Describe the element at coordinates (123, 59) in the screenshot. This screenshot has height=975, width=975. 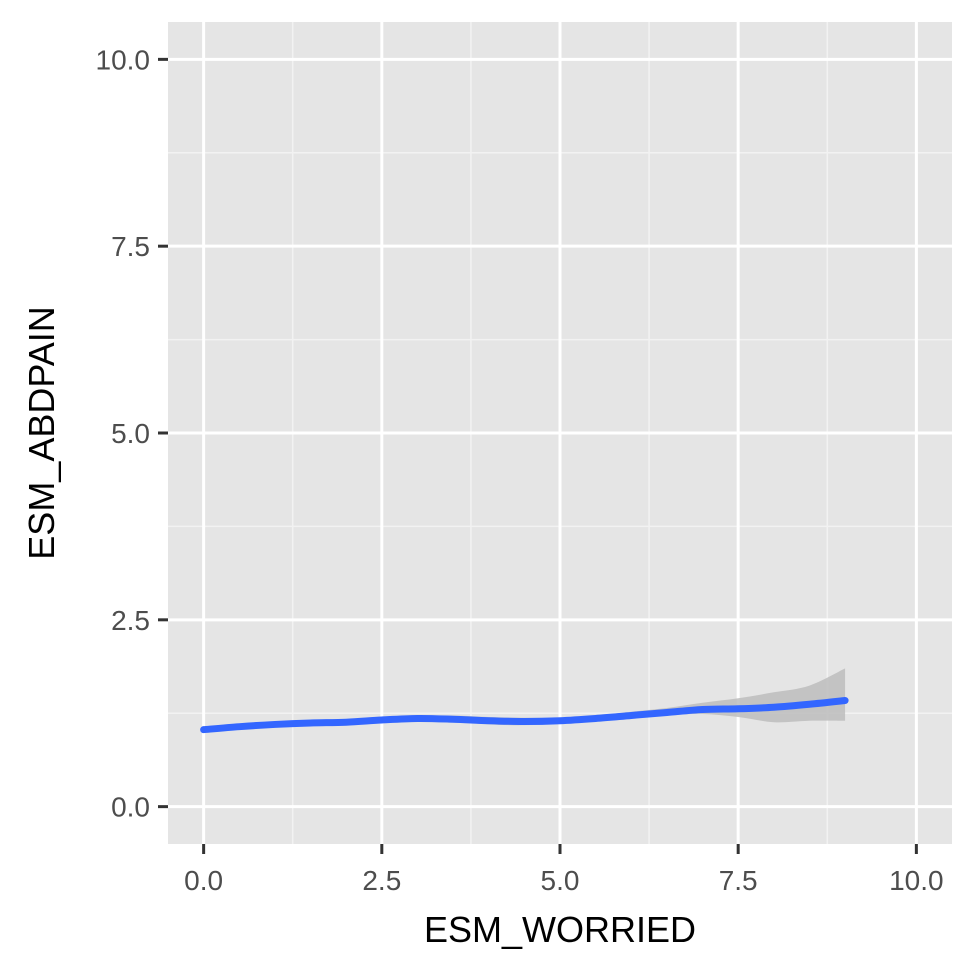
I see `y-tick-label: 10.0` at that location.